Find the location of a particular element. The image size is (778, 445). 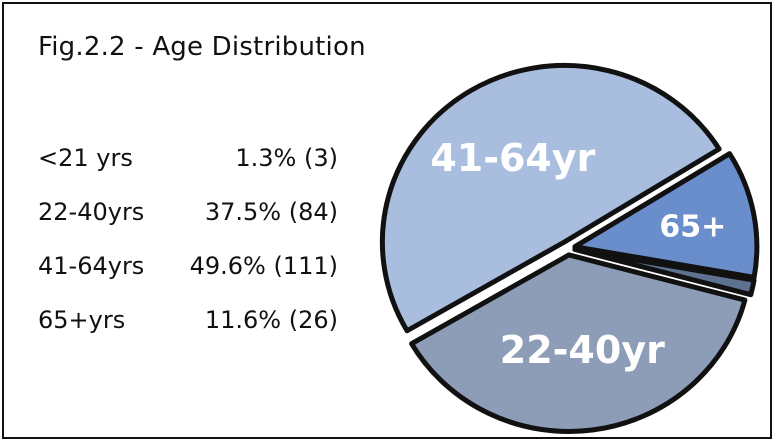

legend-label-22-40: 22-40yrs is located at coordinates (91, 212).